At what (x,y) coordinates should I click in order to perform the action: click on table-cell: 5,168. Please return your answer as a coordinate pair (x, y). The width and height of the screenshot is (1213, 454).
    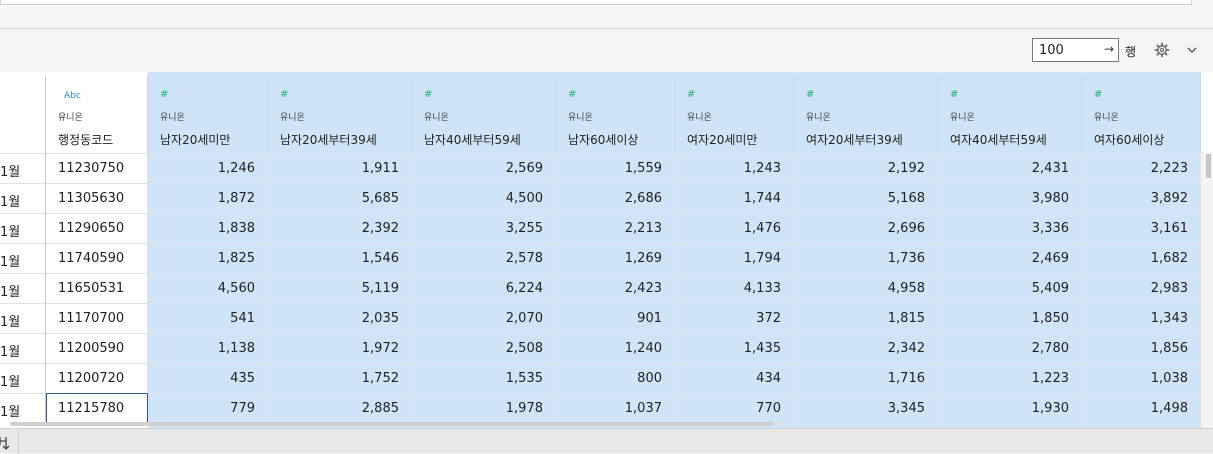
    Looking at the image, I should click on (866, 198).